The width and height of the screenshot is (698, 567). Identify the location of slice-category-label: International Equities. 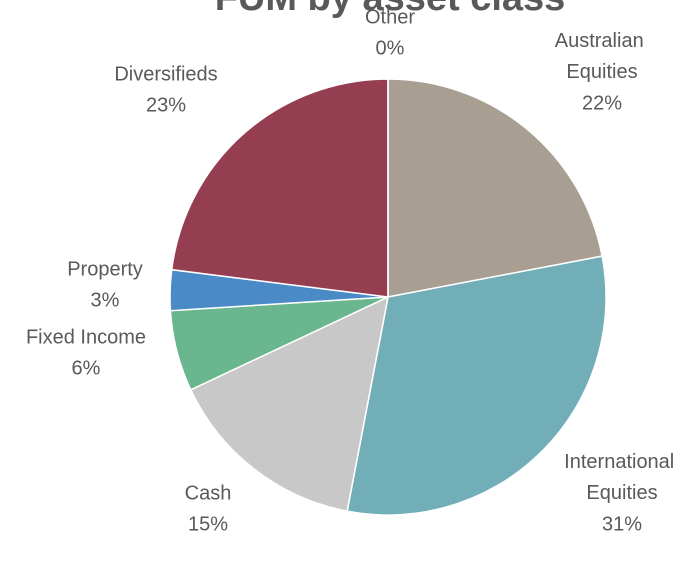
(622, 477).